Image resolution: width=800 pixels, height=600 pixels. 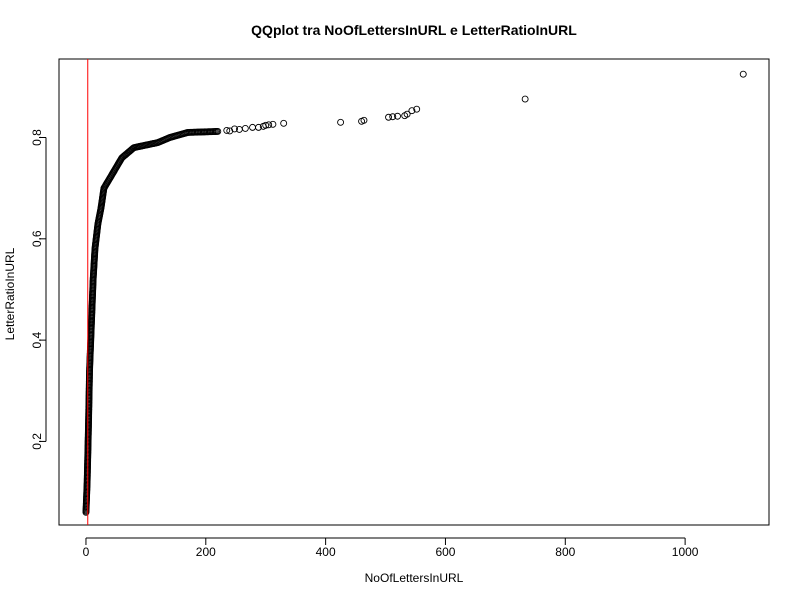 What do you see at coordinates (38, 289) in the screenshot?
I see `y-axis: 0.2 0.4 0.6 0.8` at bounding box center [38, 289].